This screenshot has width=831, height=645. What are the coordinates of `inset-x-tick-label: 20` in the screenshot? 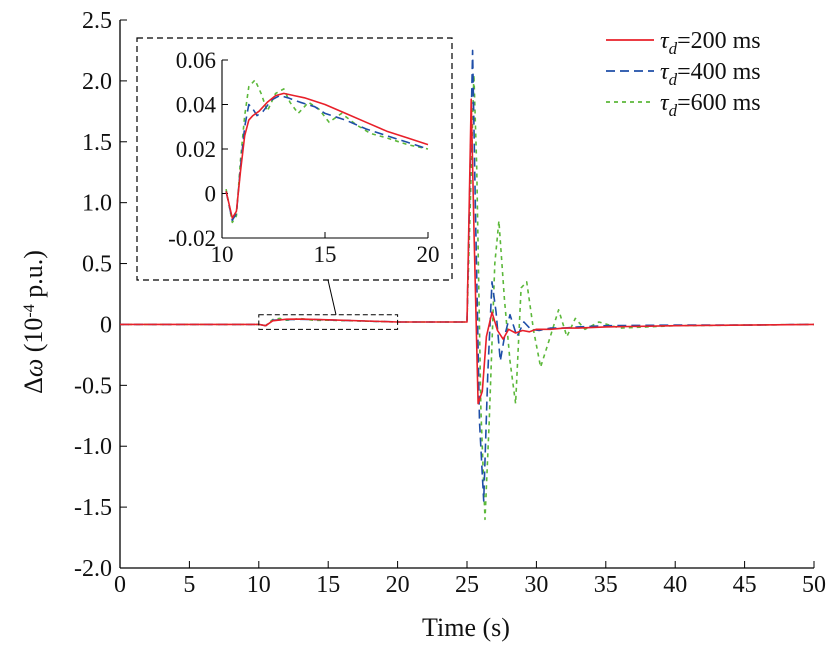 It's located at (428, 254).